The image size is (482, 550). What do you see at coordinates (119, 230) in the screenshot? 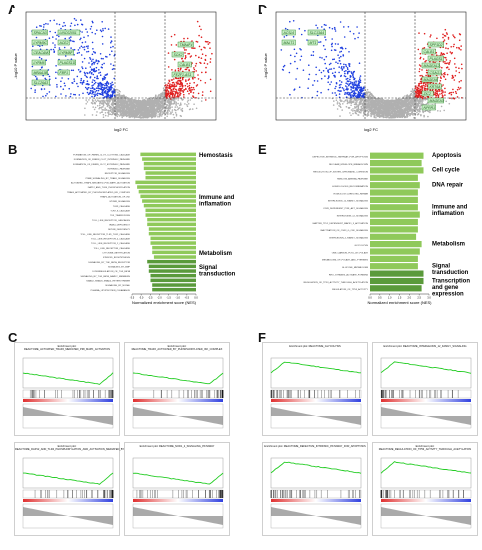
I see `pathway-label: MYD88_DEFICIENCY` at bounding box center [119, 230].